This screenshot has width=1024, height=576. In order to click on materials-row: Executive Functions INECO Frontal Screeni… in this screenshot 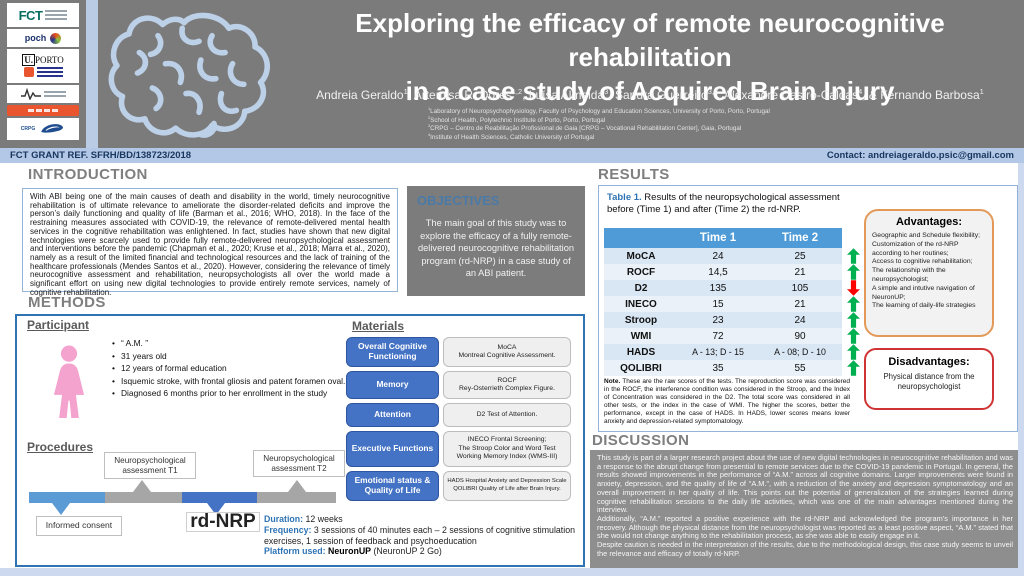, I will do `click(461, 449)`.